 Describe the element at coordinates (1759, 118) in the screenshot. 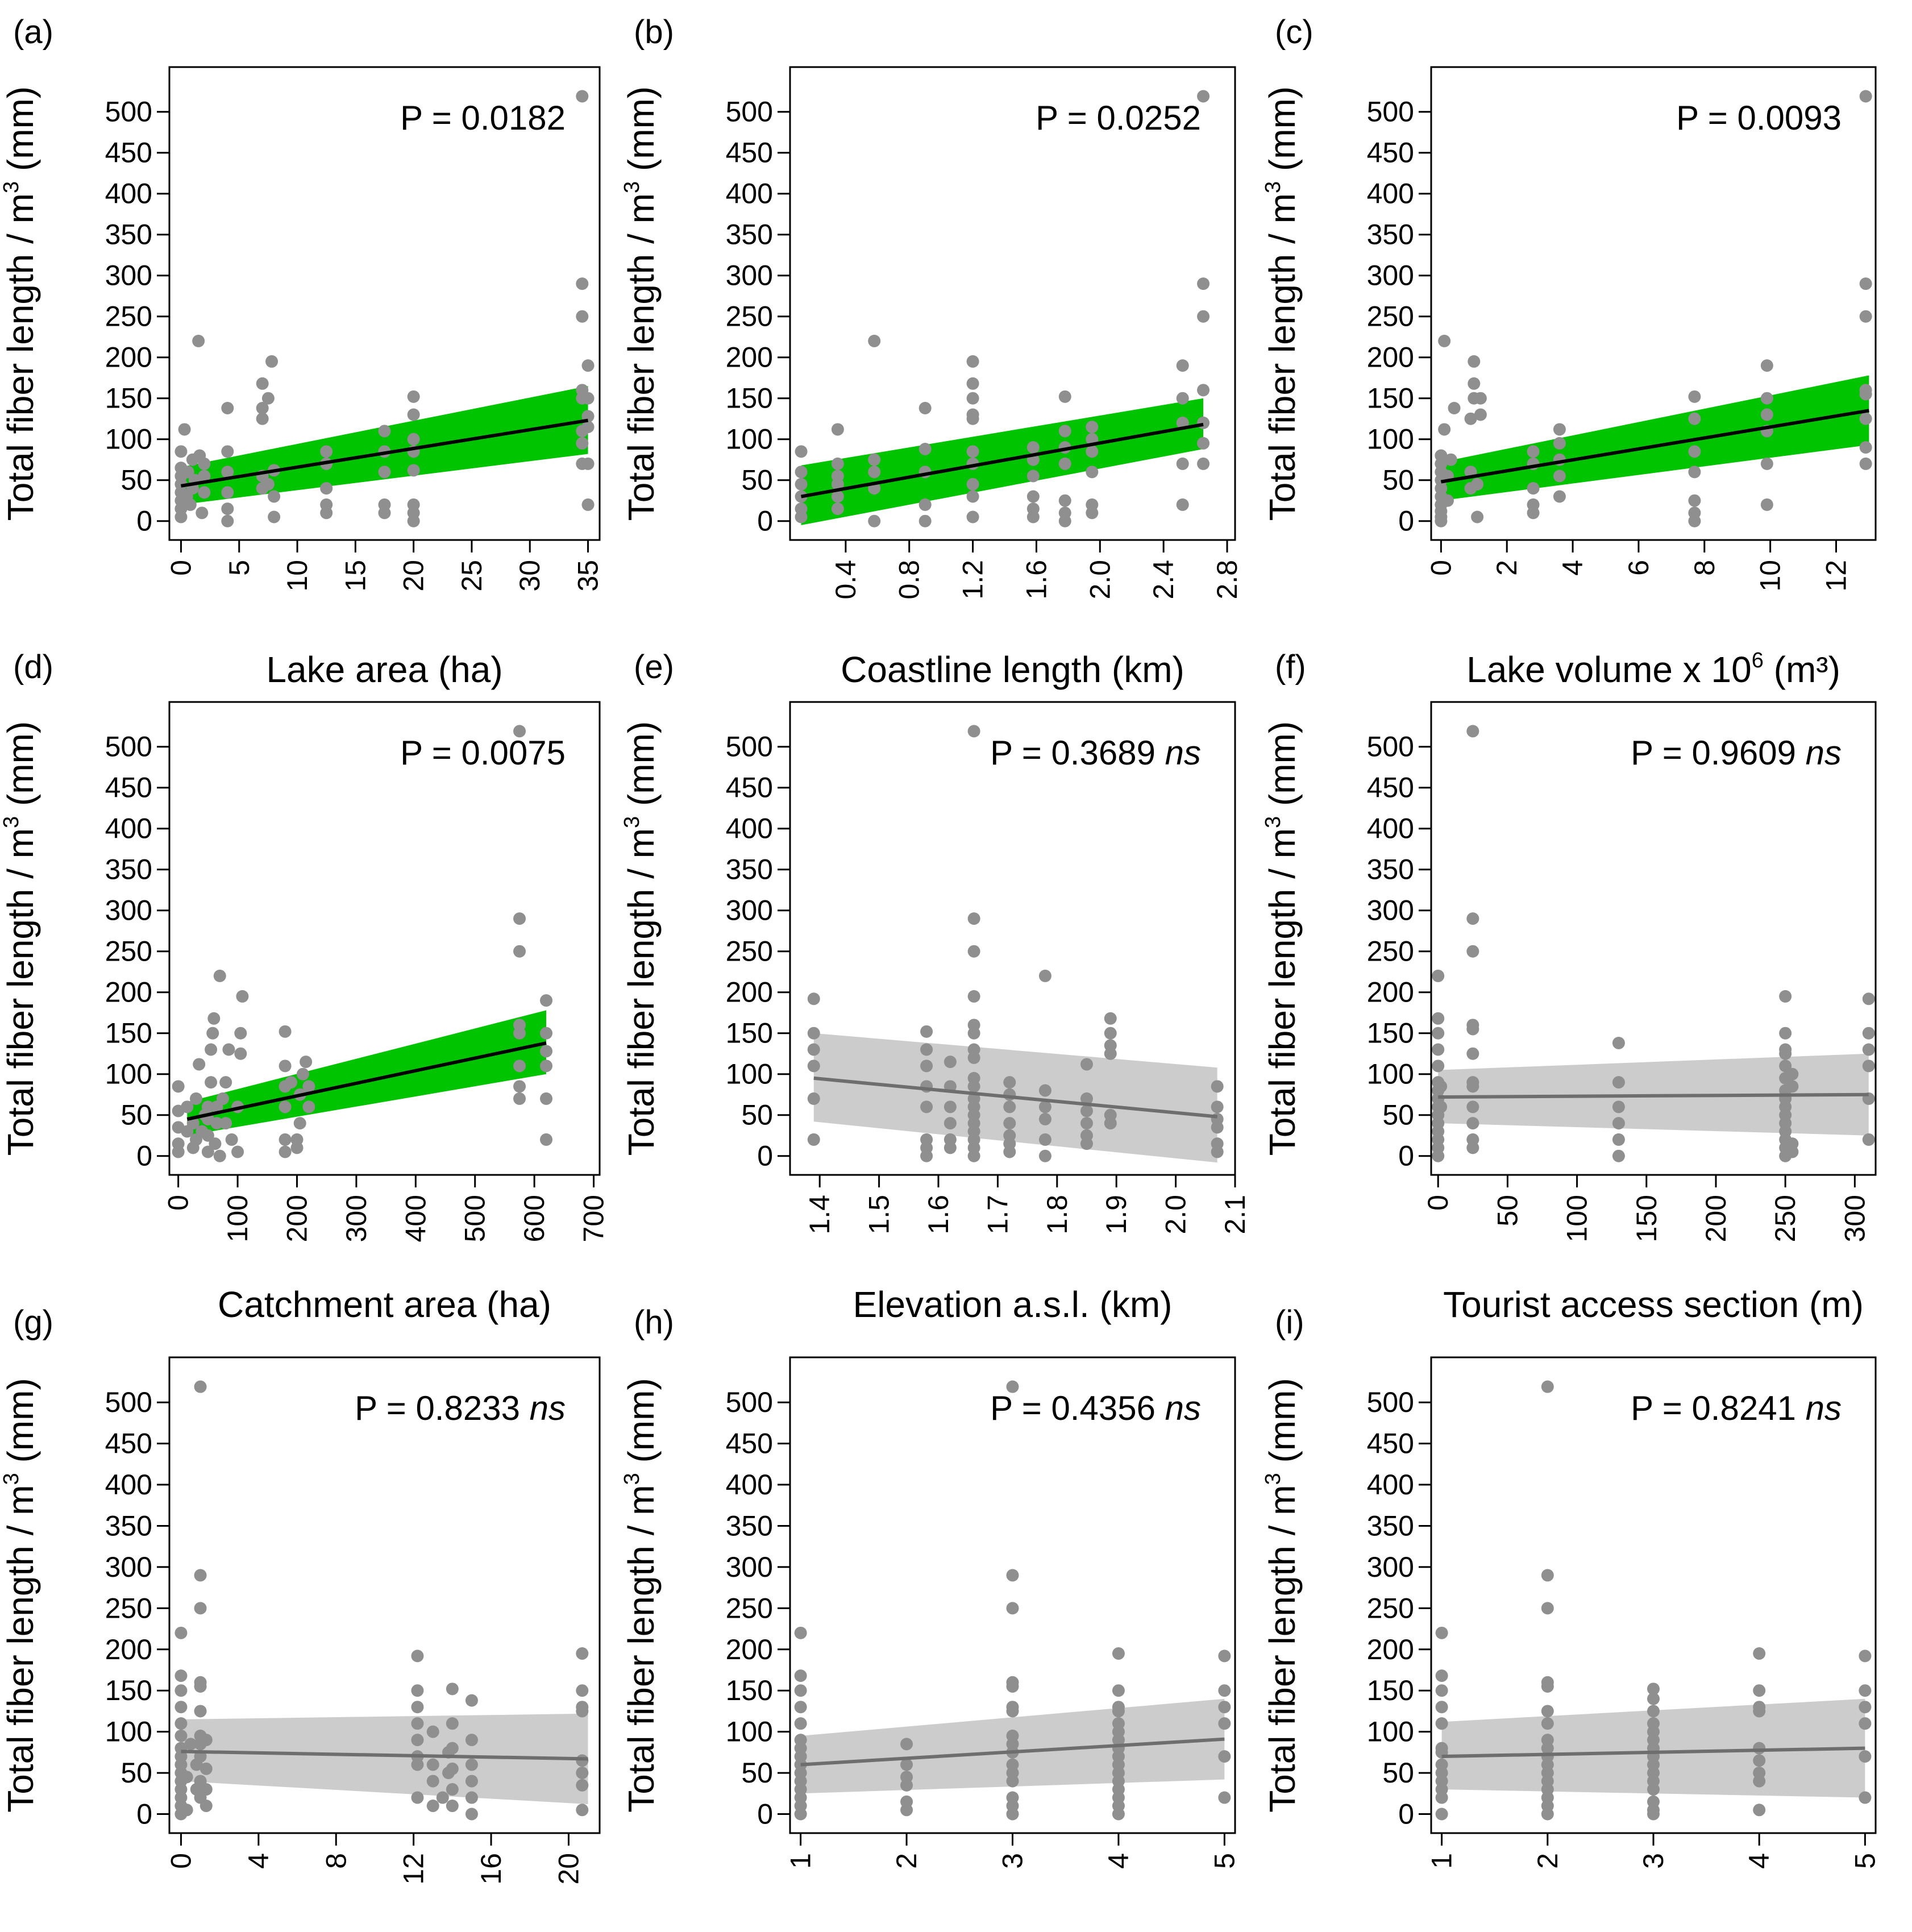

I see `p-value-text: P = 0.0093` at that location.